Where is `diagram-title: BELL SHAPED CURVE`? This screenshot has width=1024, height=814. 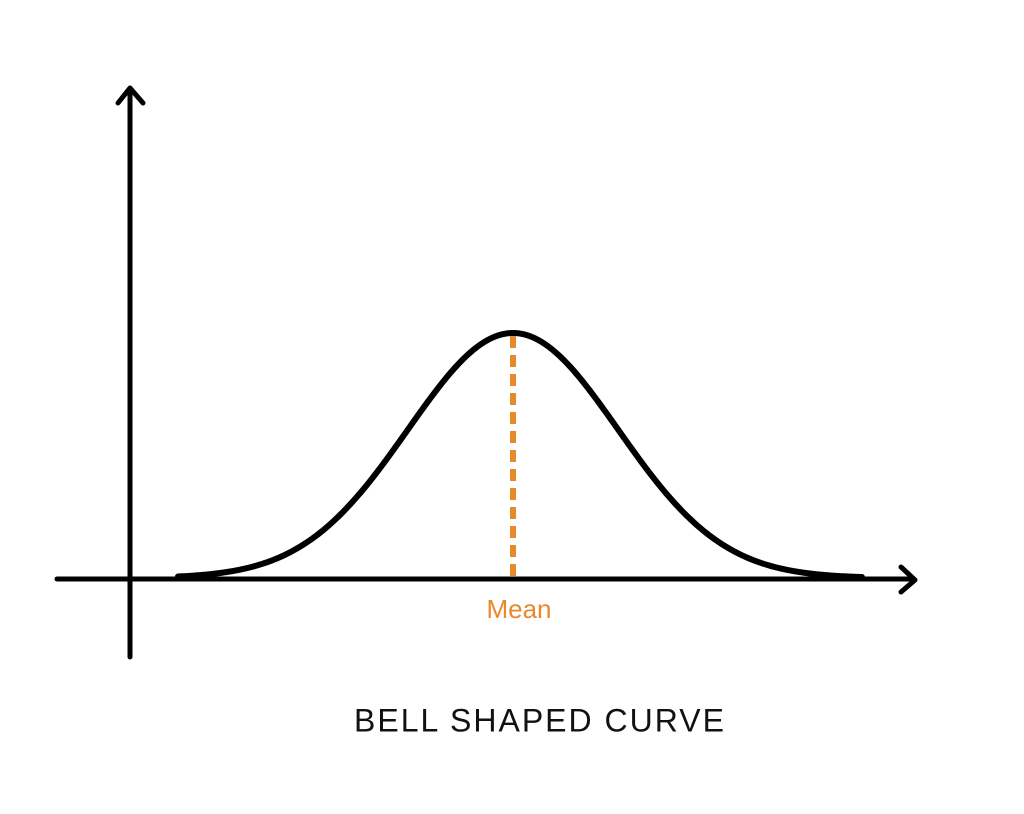
diagram-title: BELL SHAPED CURVE is located at coordinates (540, 720).